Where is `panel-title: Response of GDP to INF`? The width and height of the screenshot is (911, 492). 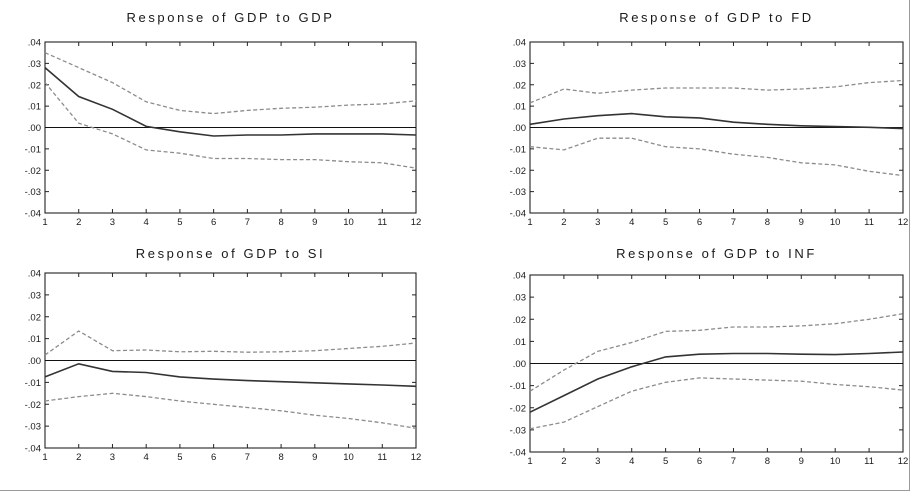
panel-title: Response of GDP to INF is located at coordinates (716, 253).